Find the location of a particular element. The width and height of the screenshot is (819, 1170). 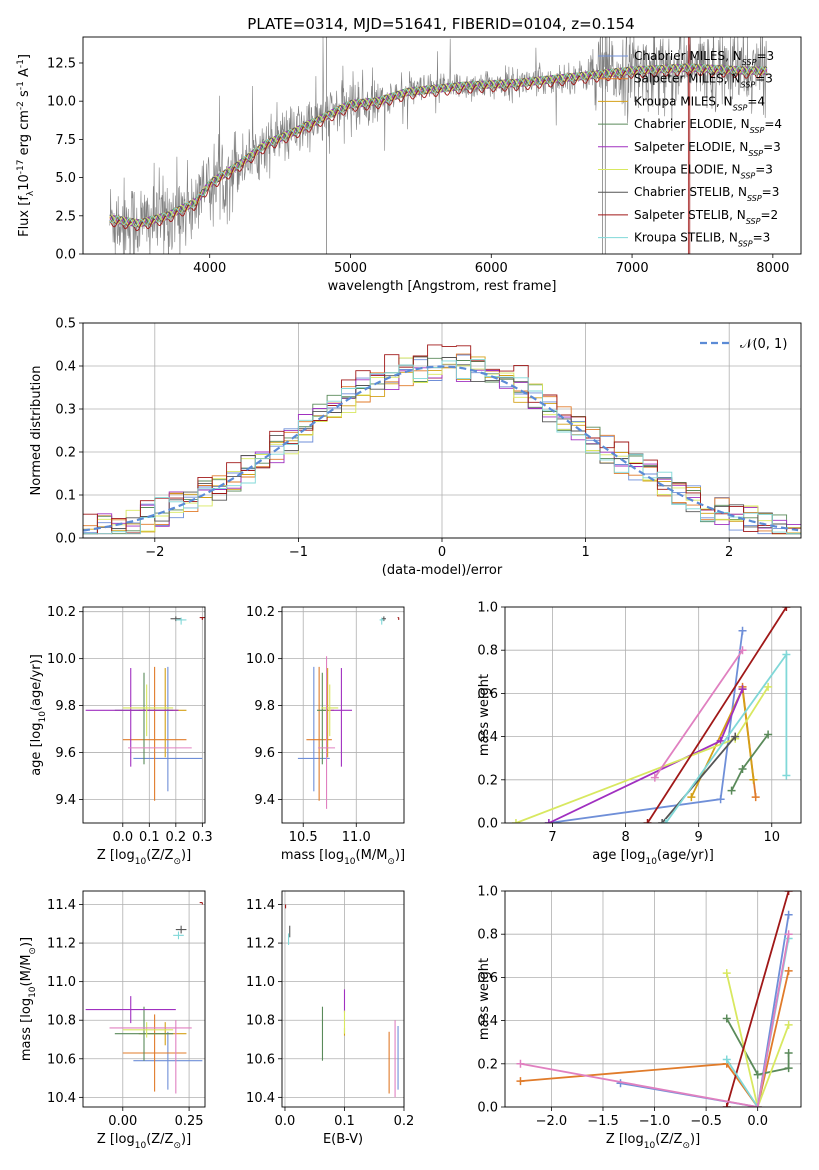

label-part: -2 is located at coordinates (21, 105).